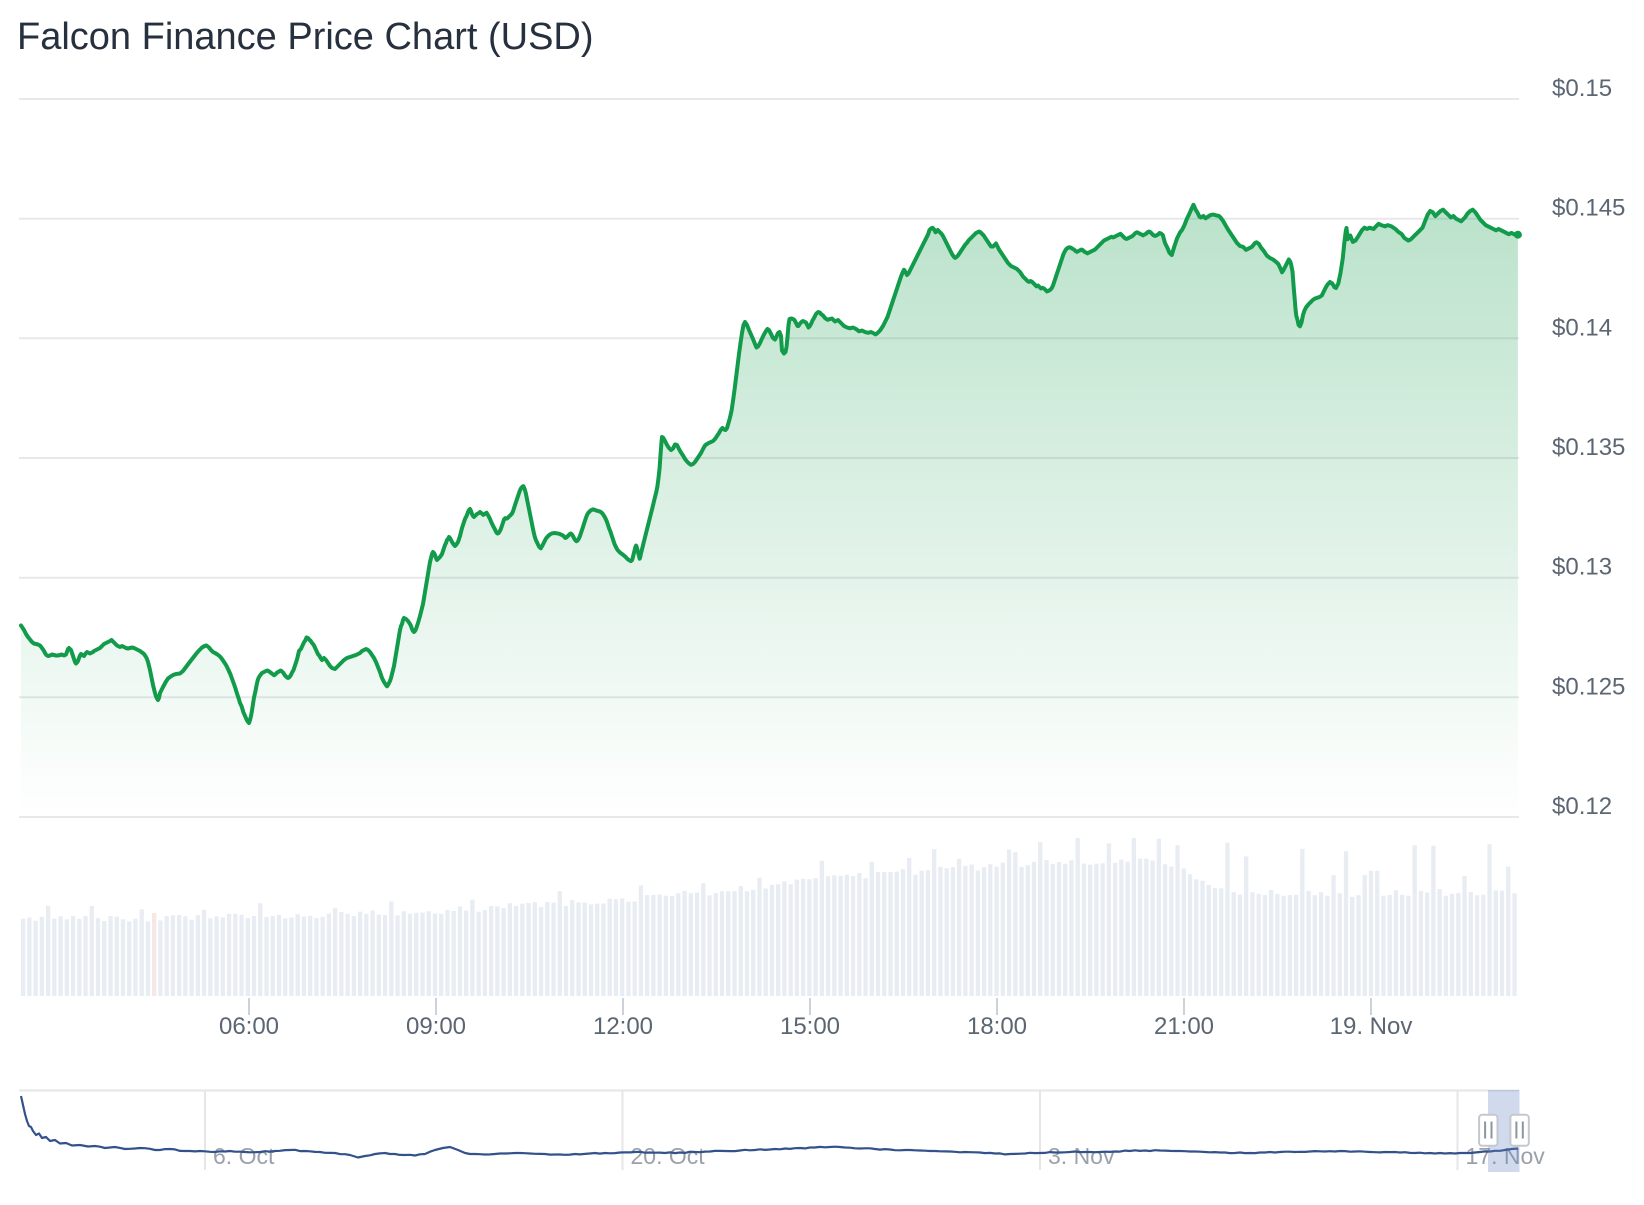  I want to click on svg-text: 6. Oct, so click(244, 1156).